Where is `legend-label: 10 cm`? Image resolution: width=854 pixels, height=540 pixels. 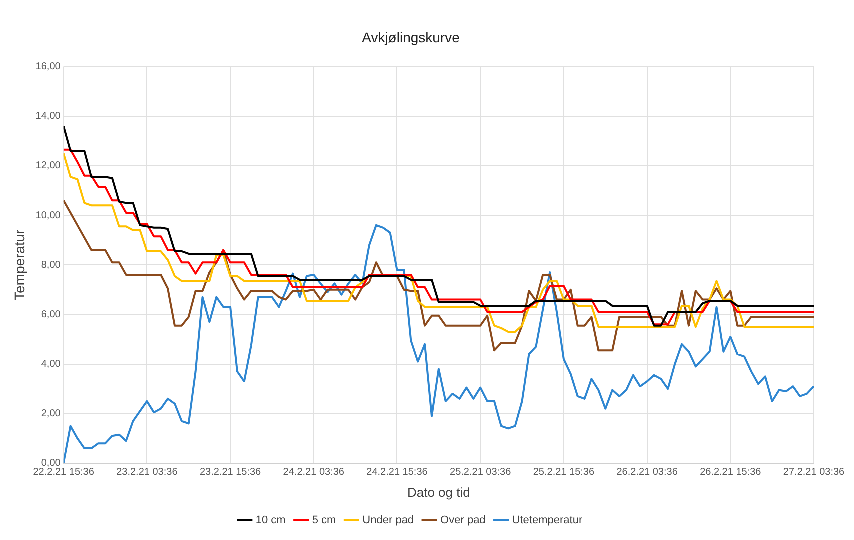 legend-label: 10 cm is located at coordinates (271, 520).